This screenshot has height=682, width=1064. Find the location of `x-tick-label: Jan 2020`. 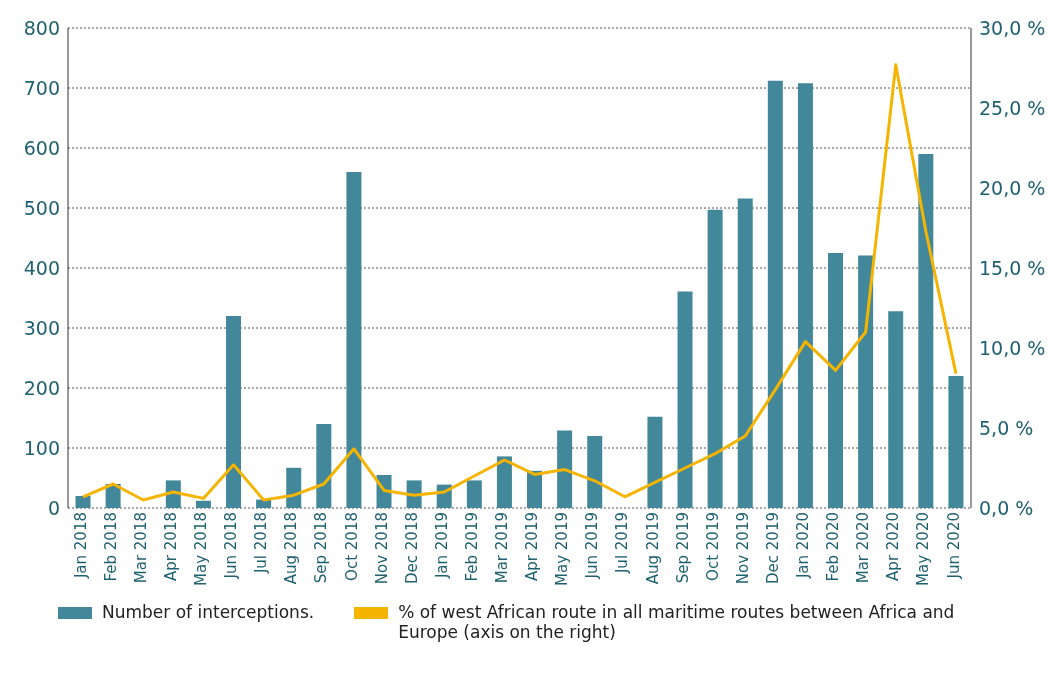

x-tick-label: Jan 2020 is located at coordinates (803, 546).